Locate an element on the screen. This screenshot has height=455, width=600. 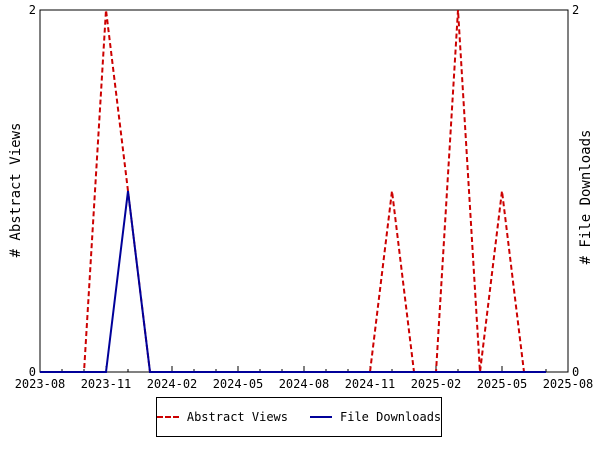
y-right-tick-label: 0 is located at coordinates (575, 372).